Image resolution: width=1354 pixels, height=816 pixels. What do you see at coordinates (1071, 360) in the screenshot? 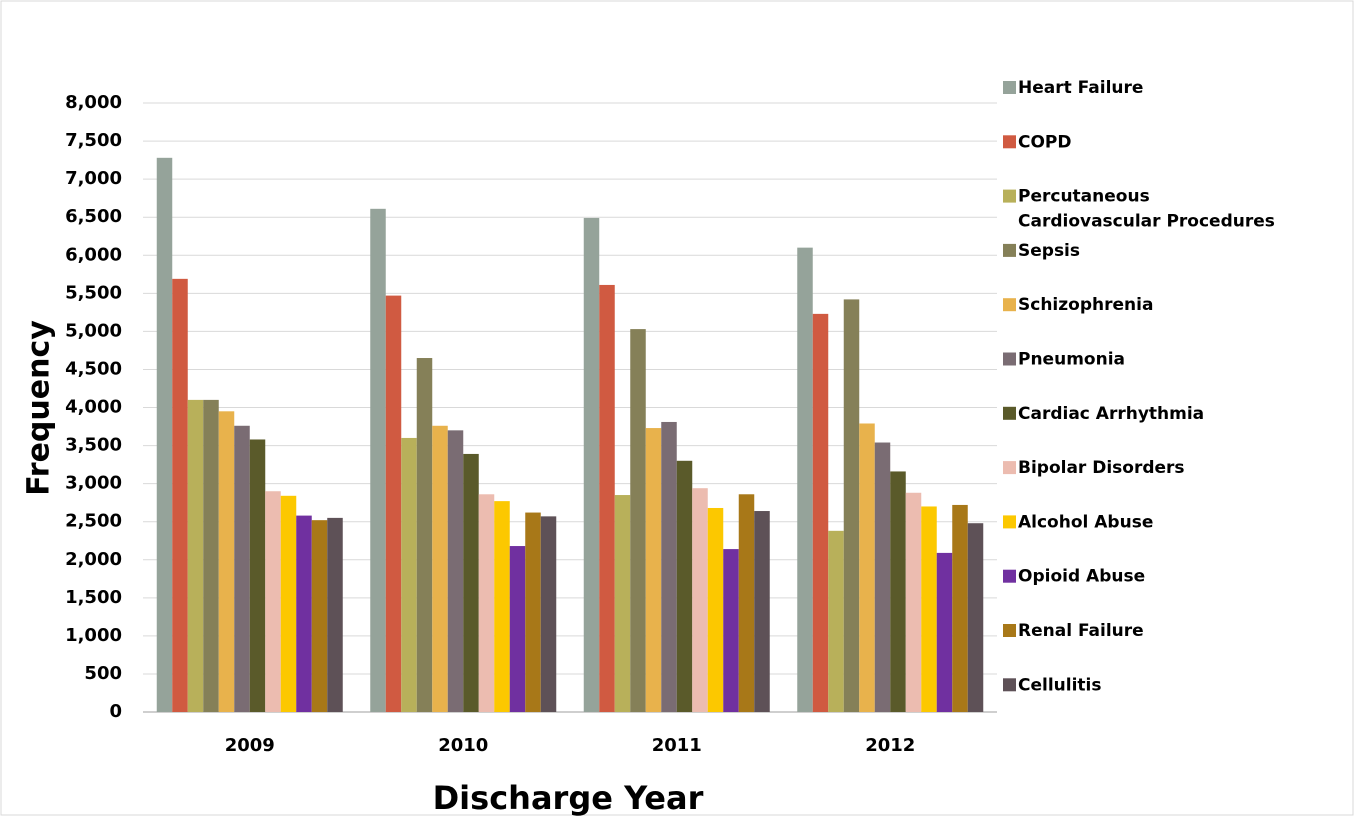
I see `legend-label: Pneumonia` at bounding box center [1071, 360].